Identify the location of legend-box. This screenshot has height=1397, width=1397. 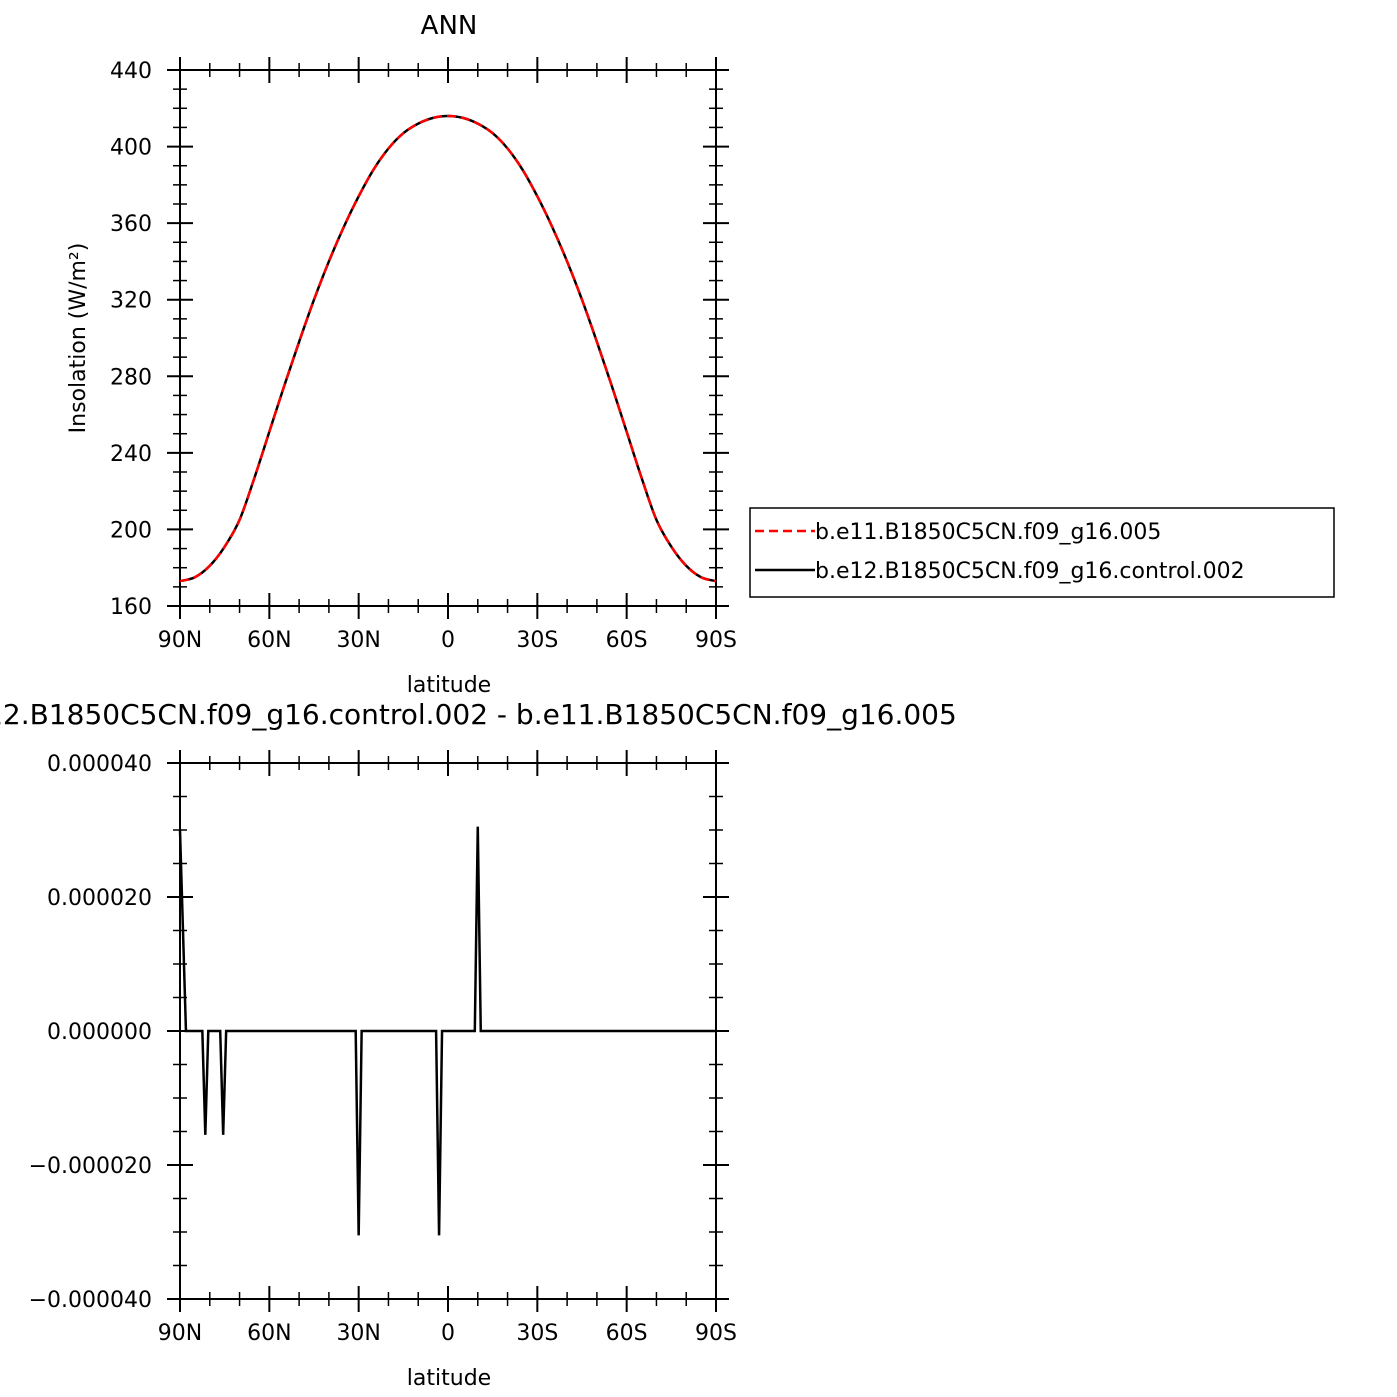
(1042, 552).